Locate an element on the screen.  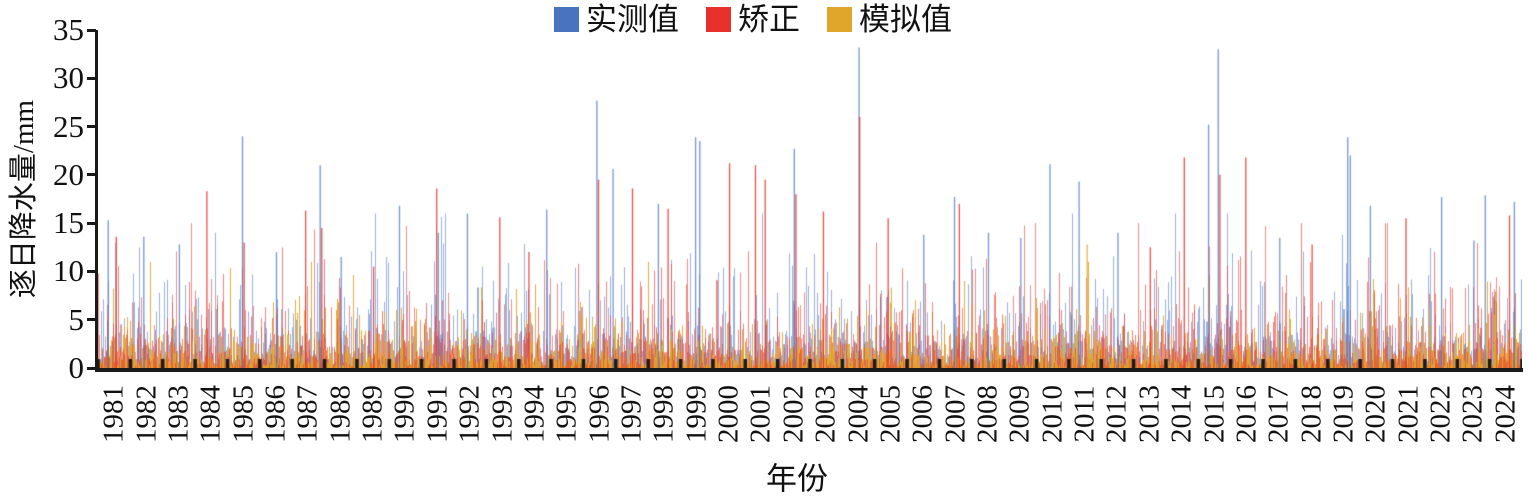
legend-label-corrected: 矫正 is located at coordinates (769, 19).